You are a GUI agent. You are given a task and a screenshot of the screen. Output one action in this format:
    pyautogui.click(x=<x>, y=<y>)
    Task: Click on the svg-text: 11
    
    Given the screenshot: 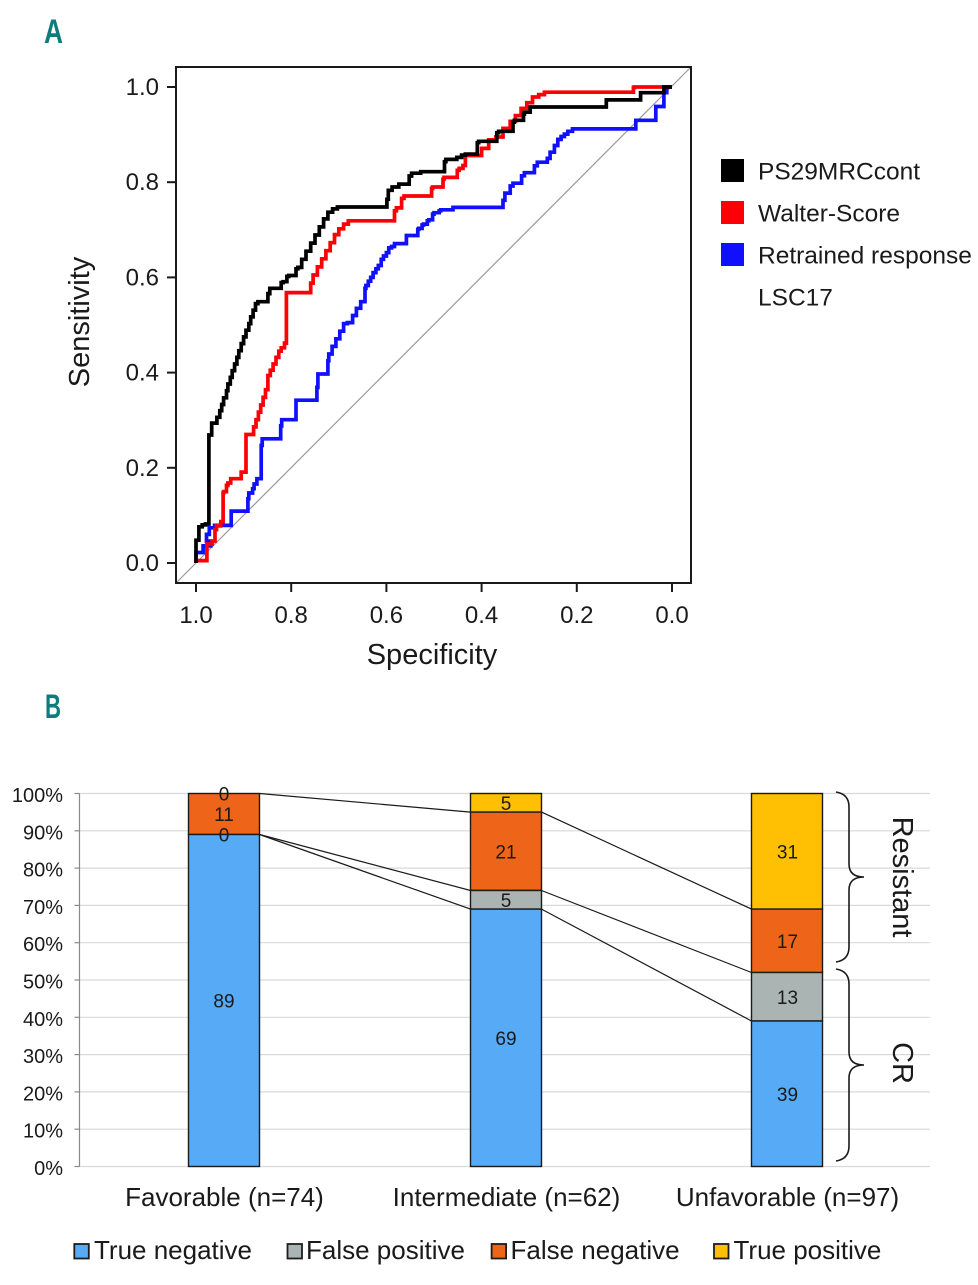 What is the action you would take?
    pyautogui.click(x=224, y=815)
    